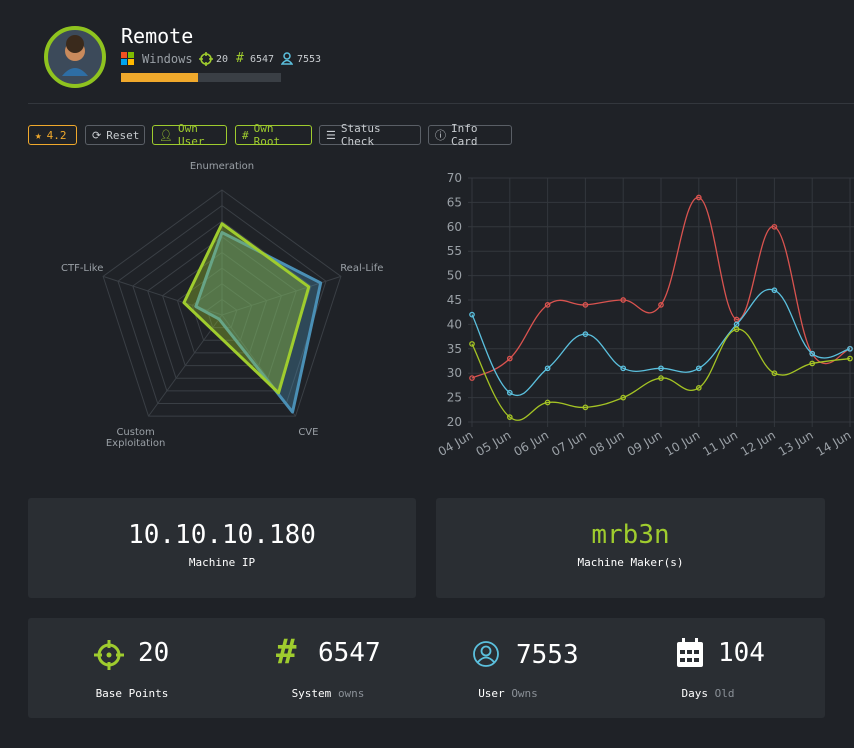  I want to click on stat-value: 104, so click(741, 653).